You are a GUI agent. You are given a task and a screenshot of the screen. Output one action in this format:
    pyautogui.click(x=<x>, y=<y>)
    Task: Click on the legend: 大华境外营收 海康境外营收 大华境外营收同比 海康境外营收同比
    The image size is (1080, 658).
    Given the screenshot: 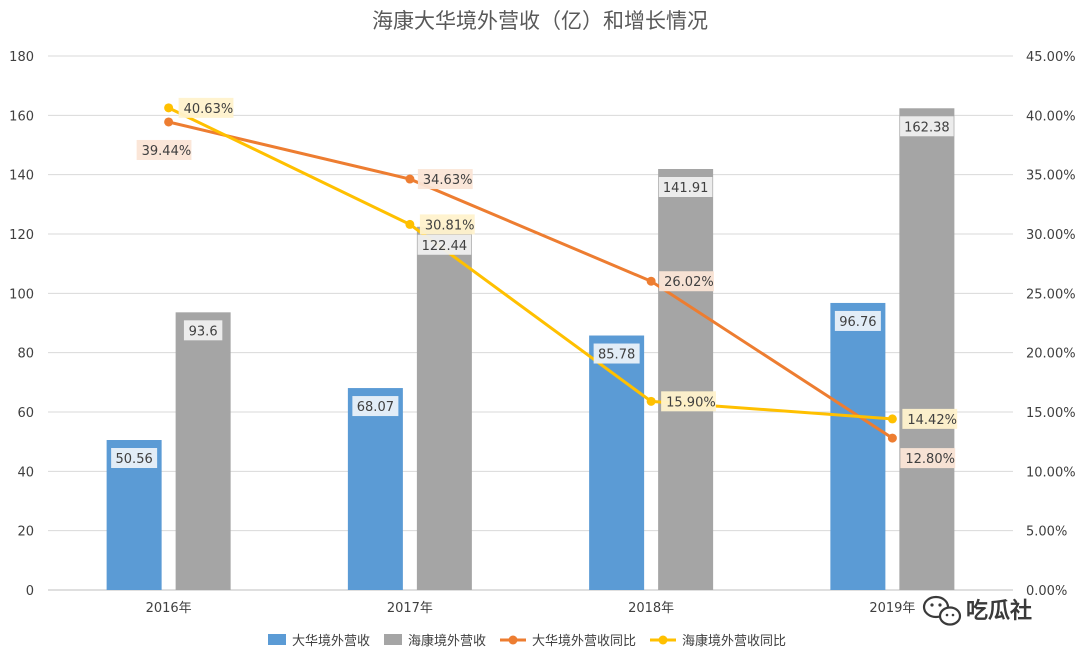 What is the action you would take?
    pyautogui.click(x=527, y=641)
    